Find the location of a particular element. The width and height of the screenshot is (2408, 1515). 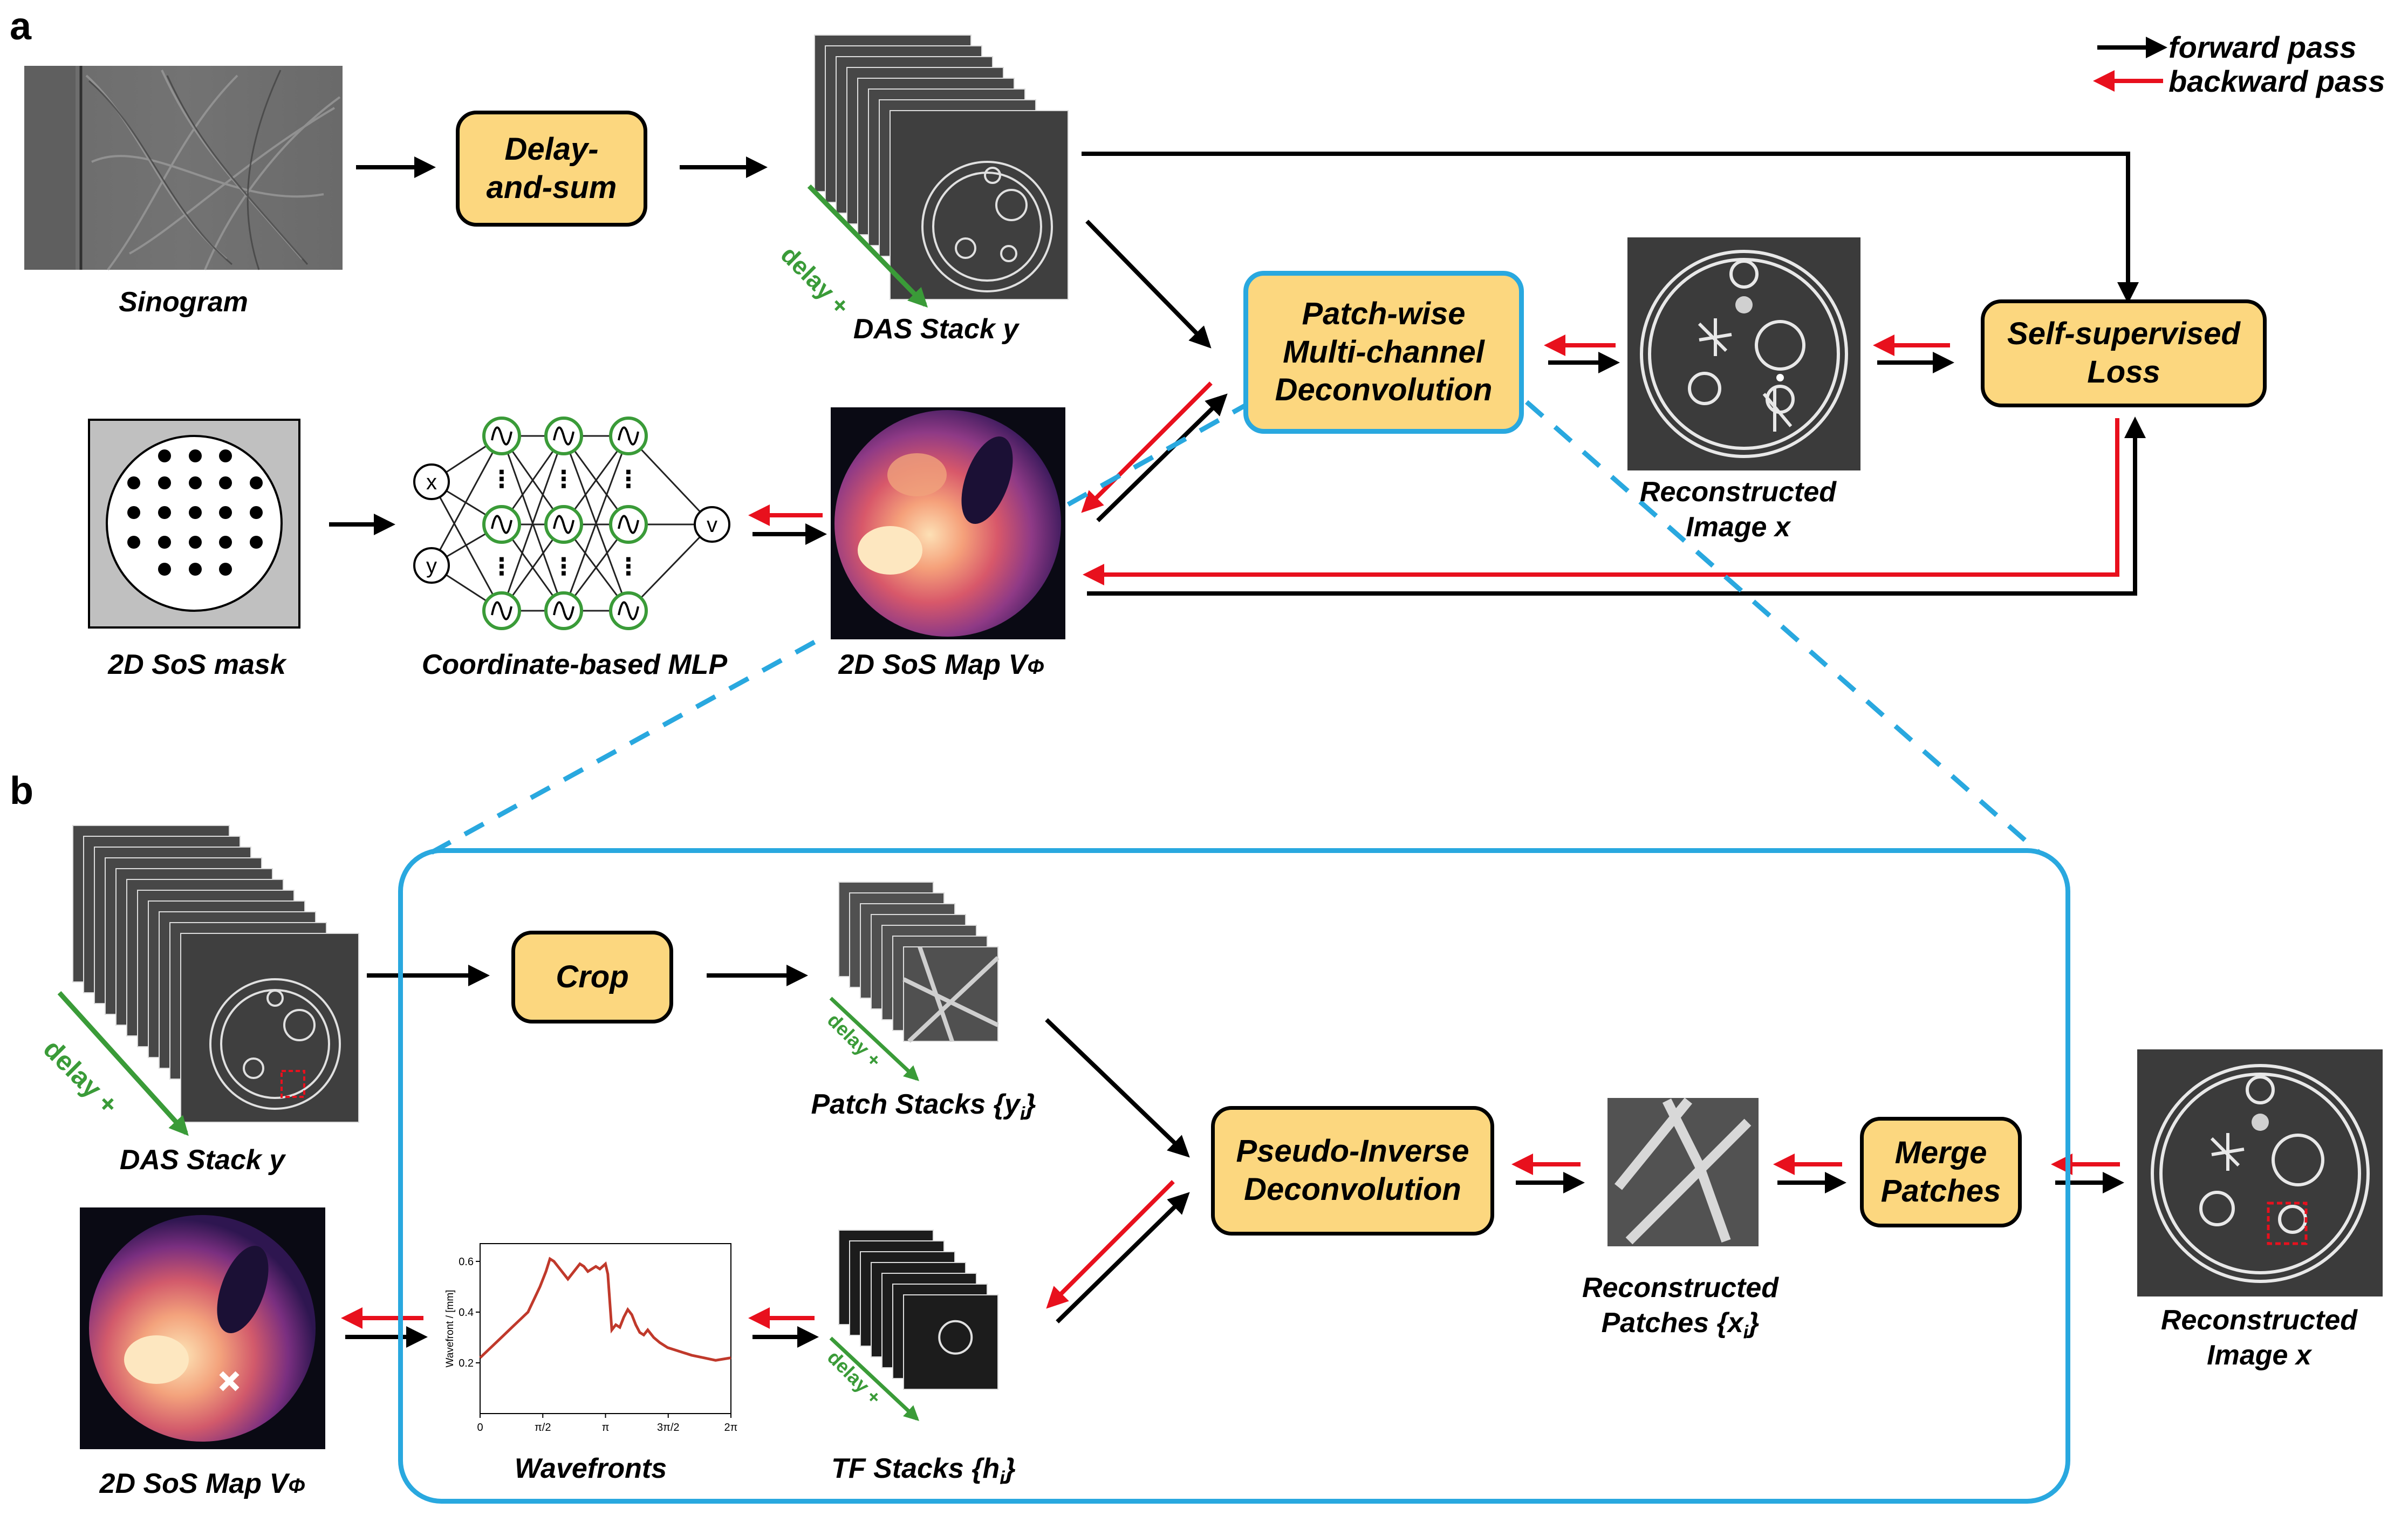

merge-patches-box: Merge Patches is located at coordinates (1941, 1172).